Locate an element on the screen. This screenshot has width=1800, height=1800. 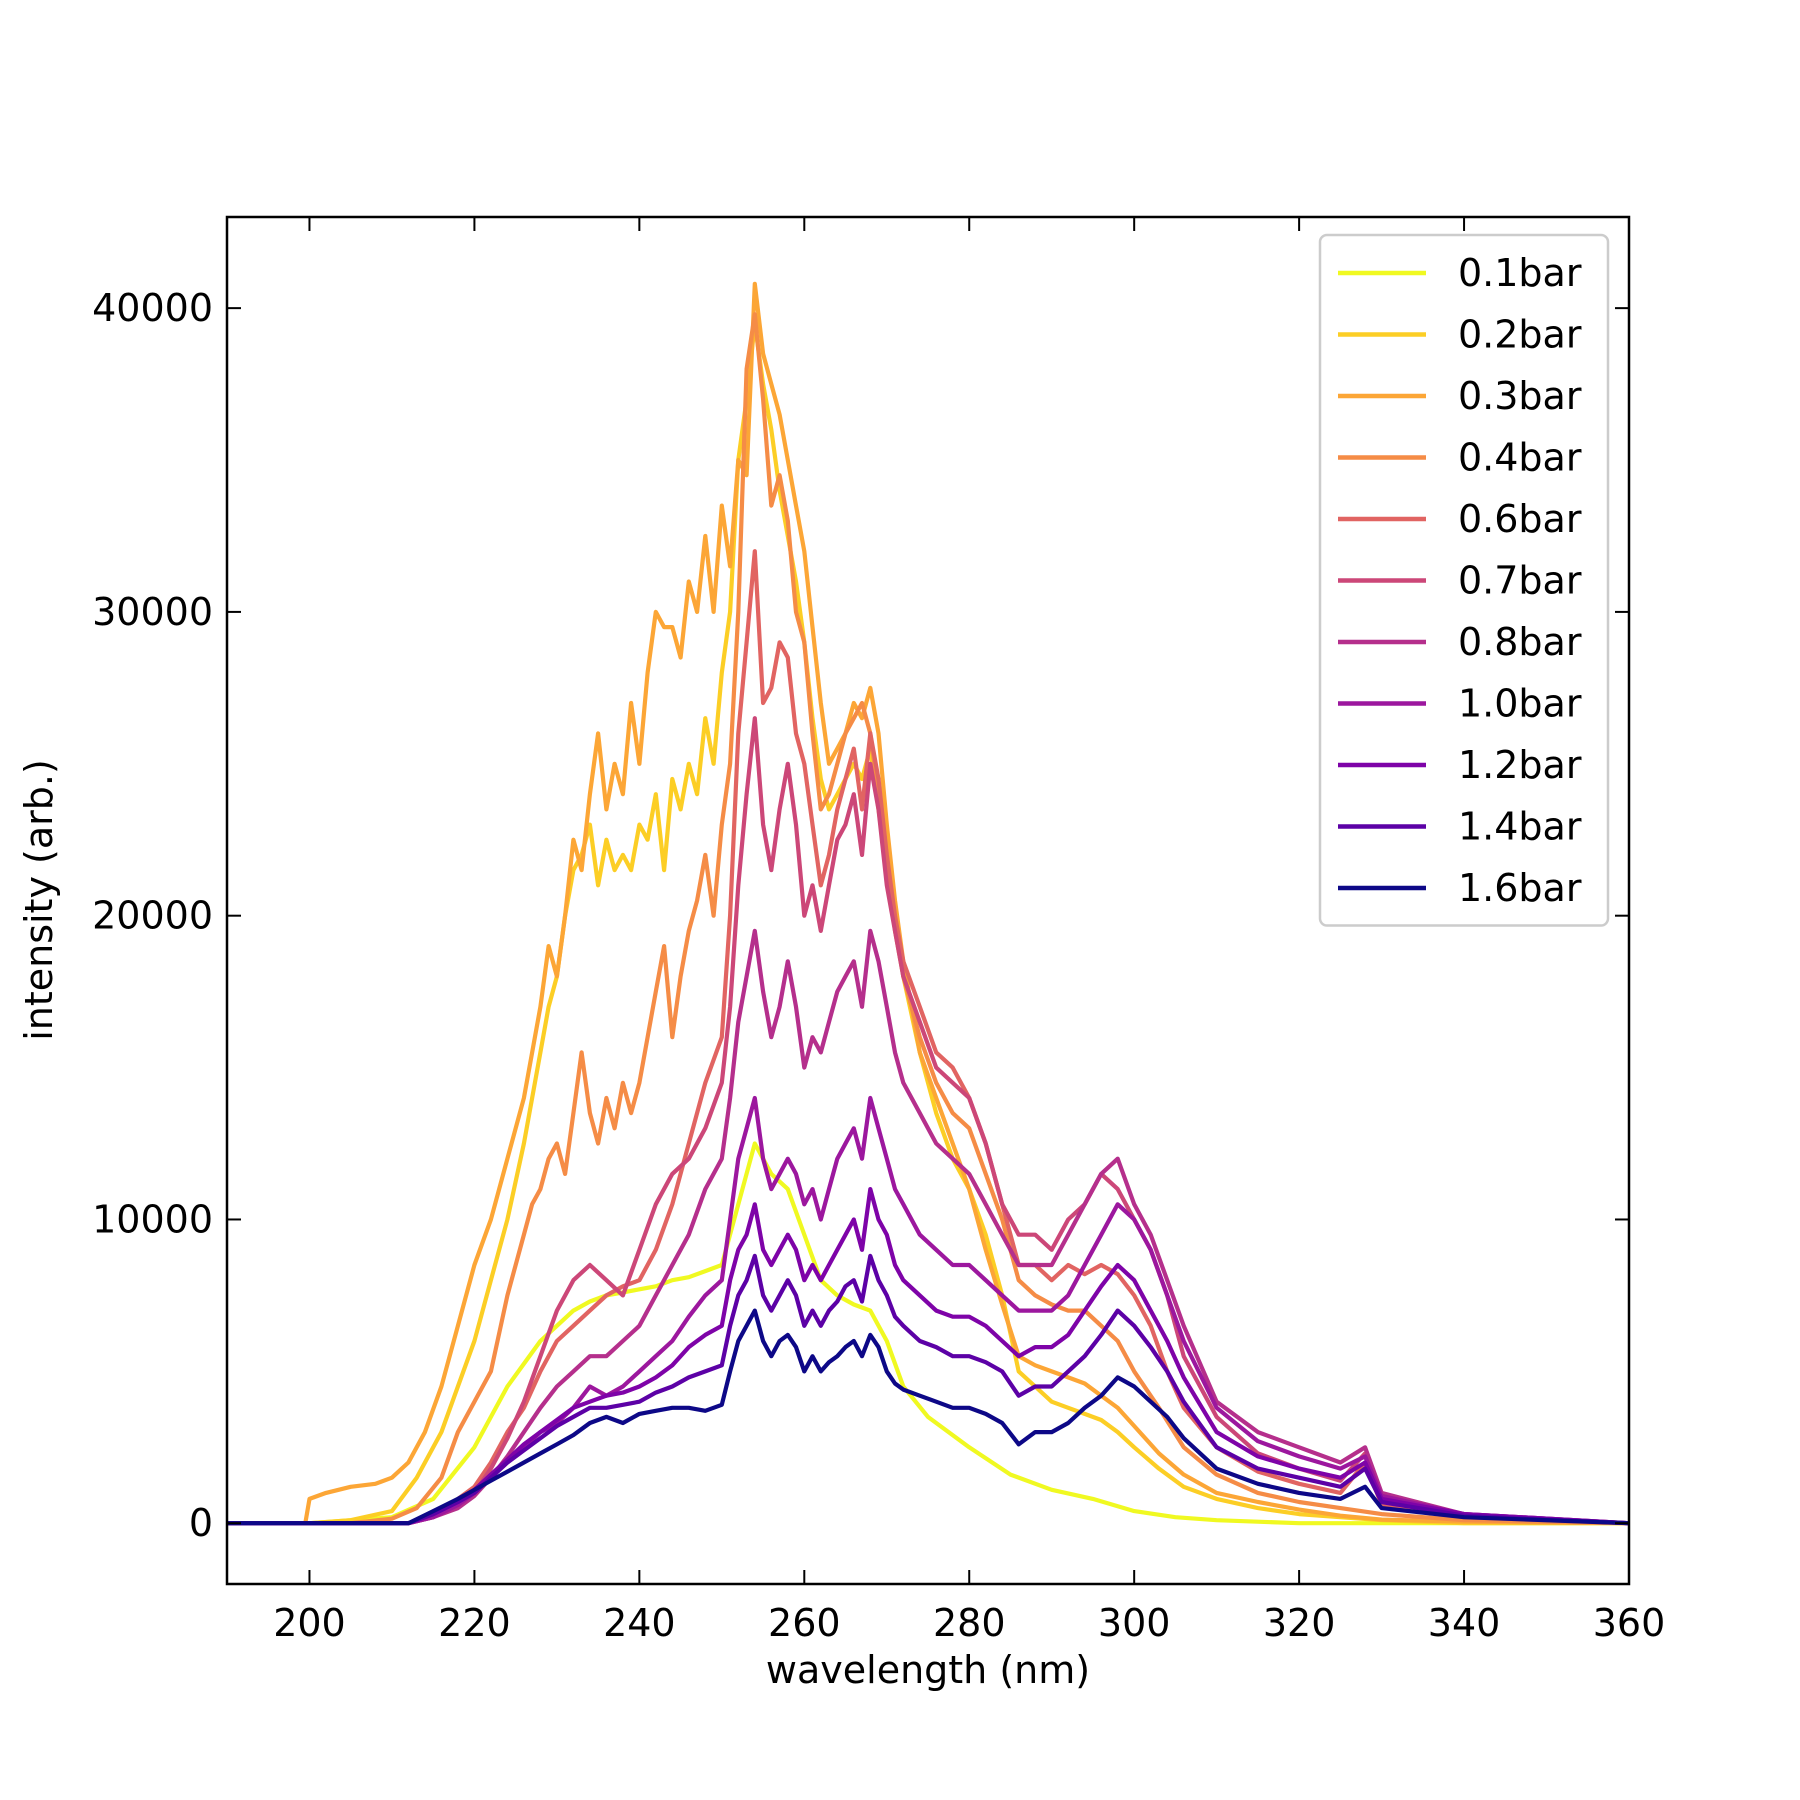
legend-label: 0.1bar is located at coordinates (1520, 273).